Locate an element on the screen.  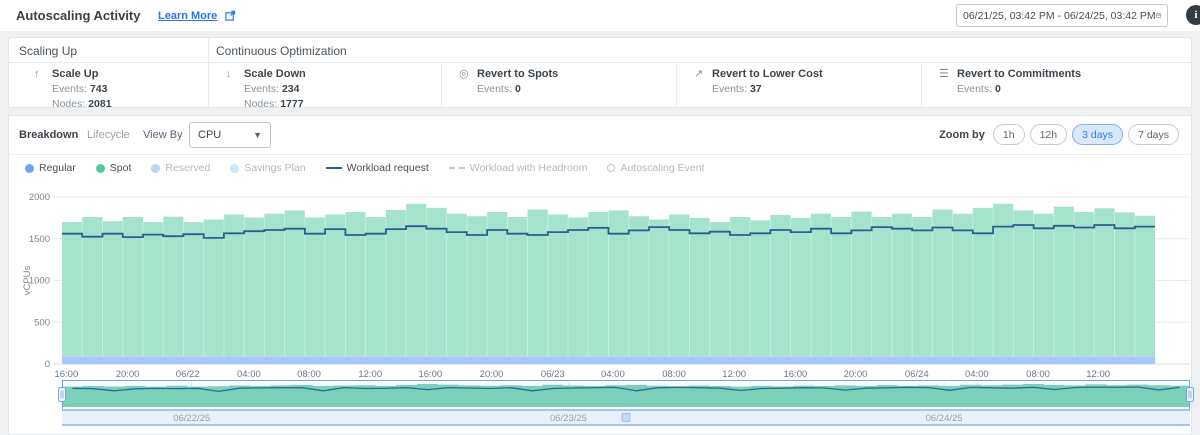
stat-metric: Events: 234 is located at coordinates (272, 89).